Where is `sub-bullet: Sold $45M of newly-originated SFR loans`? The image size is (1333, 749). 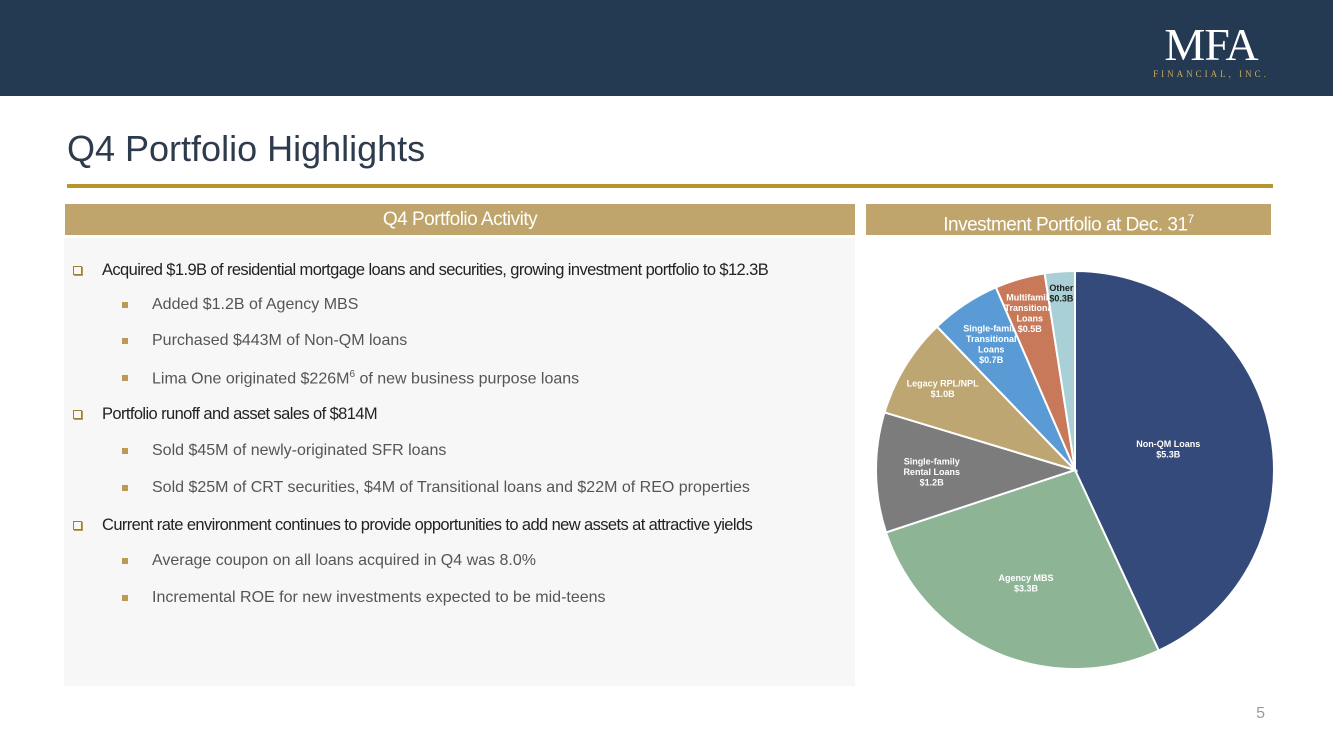 sub-bullet: Sold $45M of newly-originated SFR loans is located at coordinates (284, 451).